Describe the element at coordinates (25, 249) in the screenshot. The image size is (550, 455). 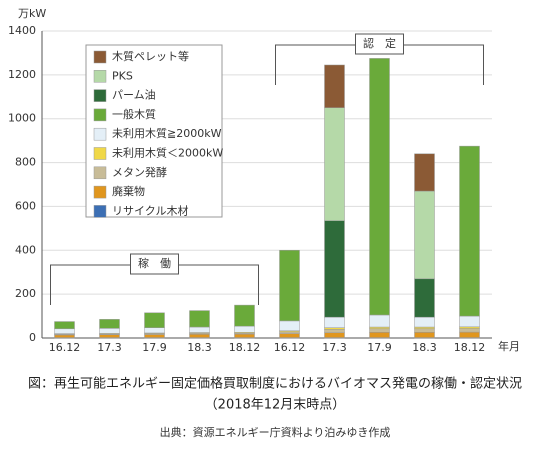
I see `y-tick-label: 400` at that location.